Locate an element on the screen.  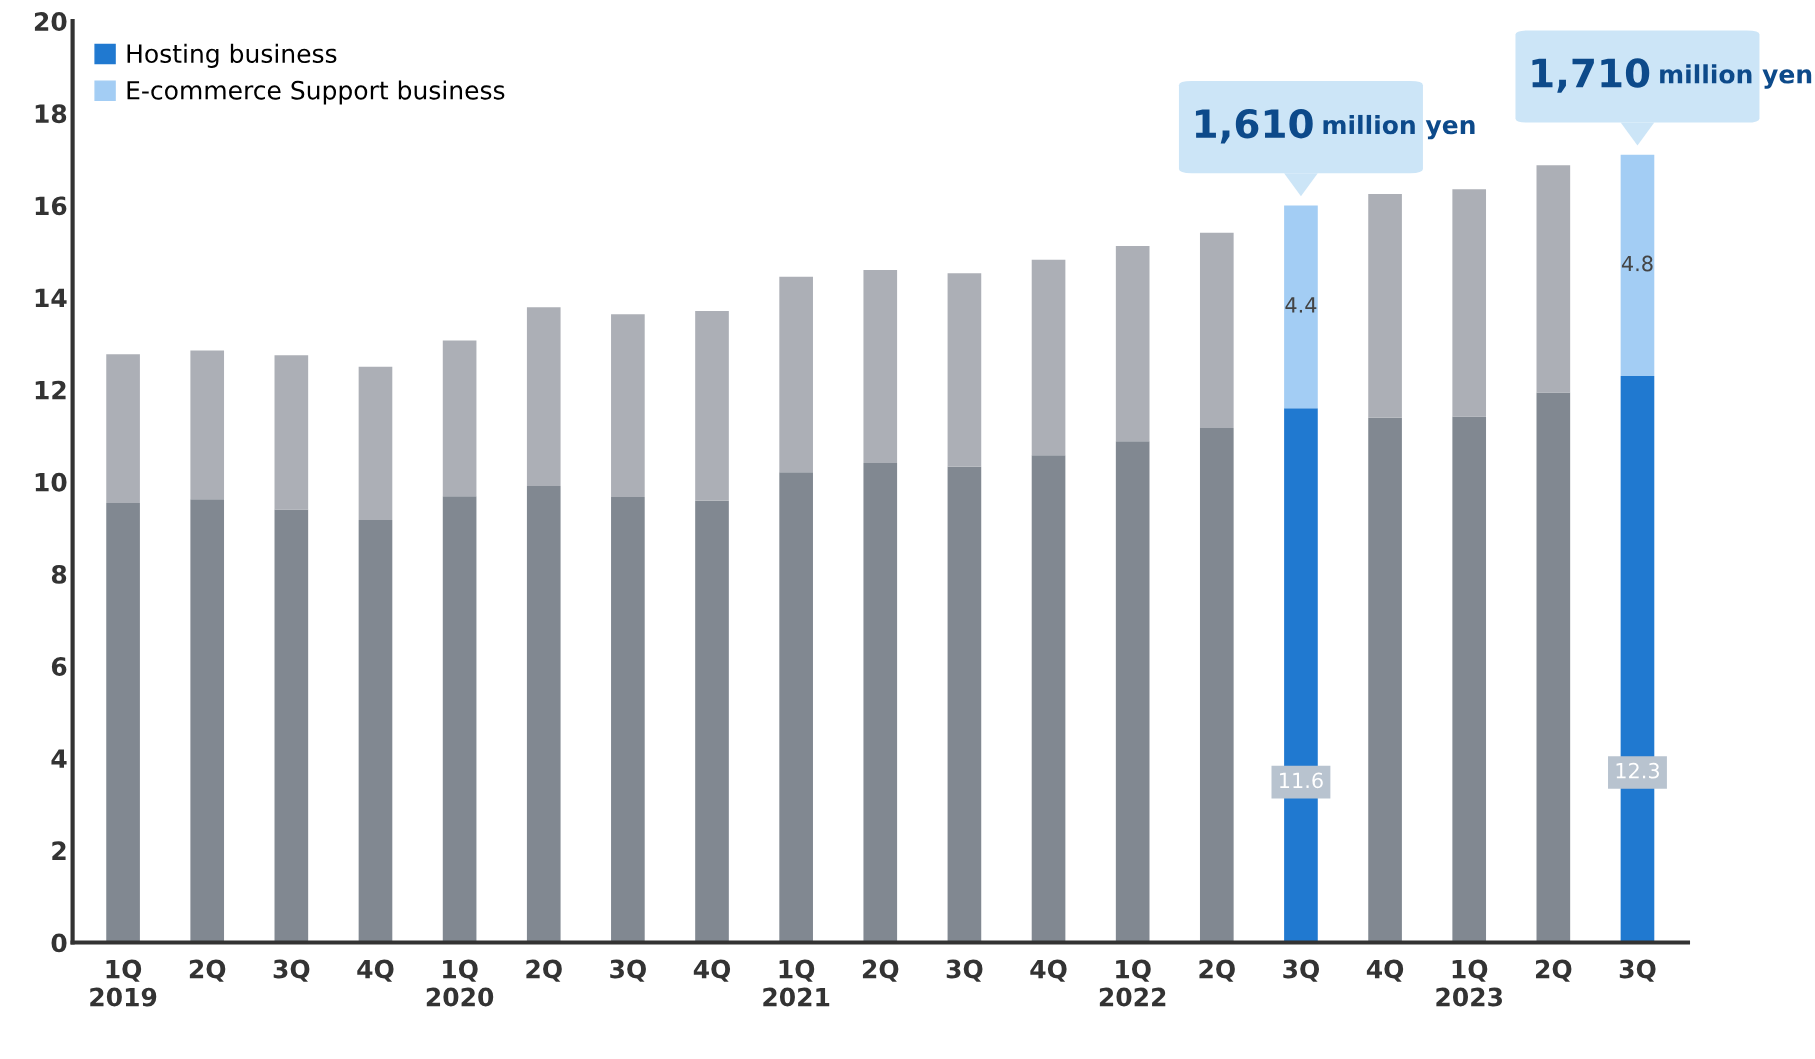
legend-label: E-commerce Support business is located at coordinates (316, 92).